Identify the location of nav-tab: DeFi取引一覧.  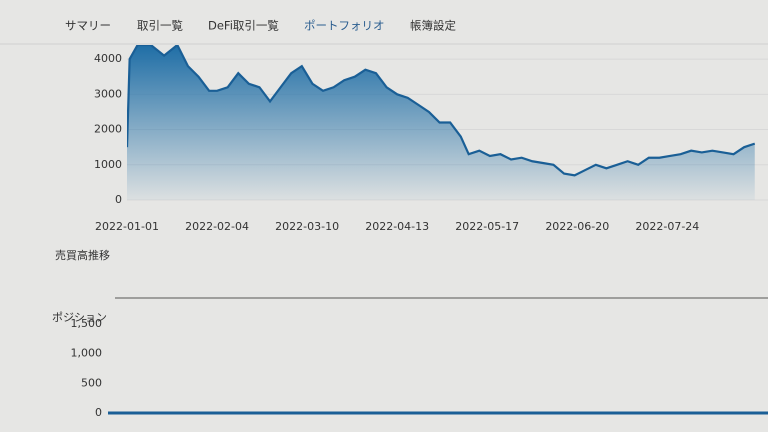
(243, 26).